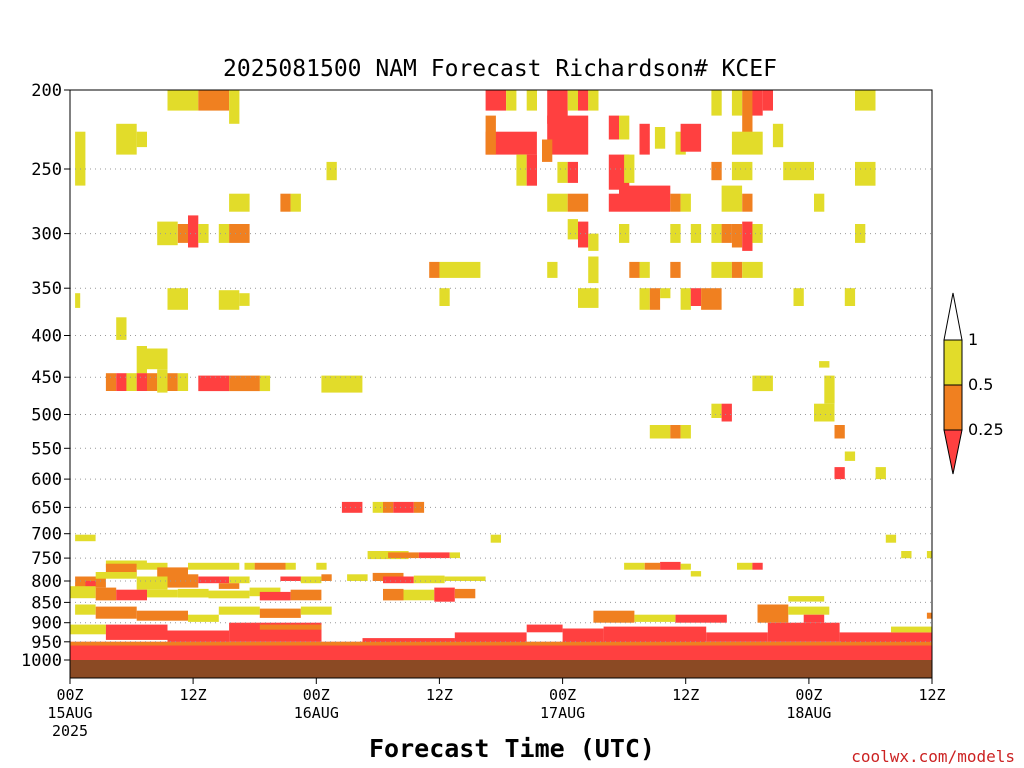 The width and height of the screenshot is (1024, 768). Describe the element at coordinates (46, 535) in the screenshot. I see `y-tick-label: 700` at that location.